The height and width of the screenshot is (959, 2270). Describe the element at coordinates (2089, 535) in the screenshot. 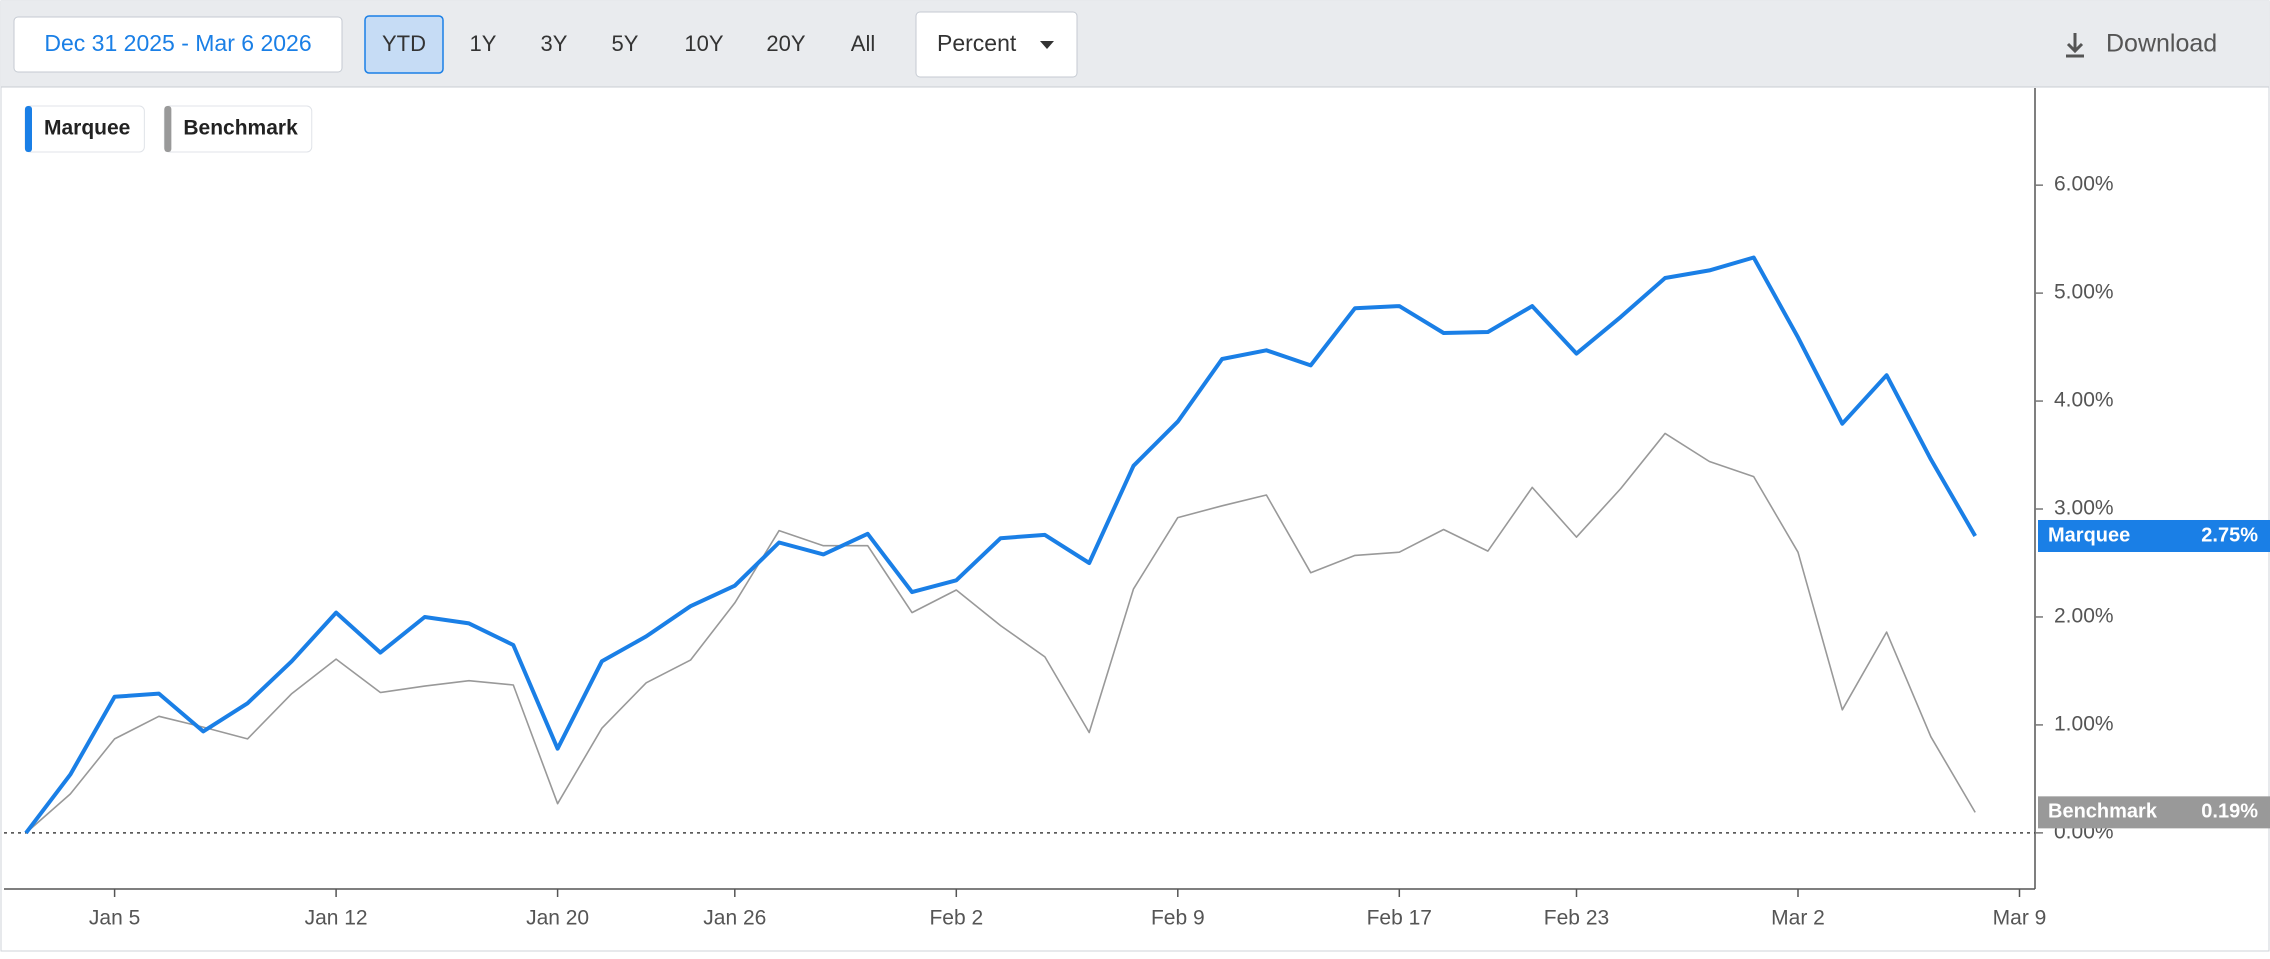

I see `end-tag-name: Marquee` at that location.